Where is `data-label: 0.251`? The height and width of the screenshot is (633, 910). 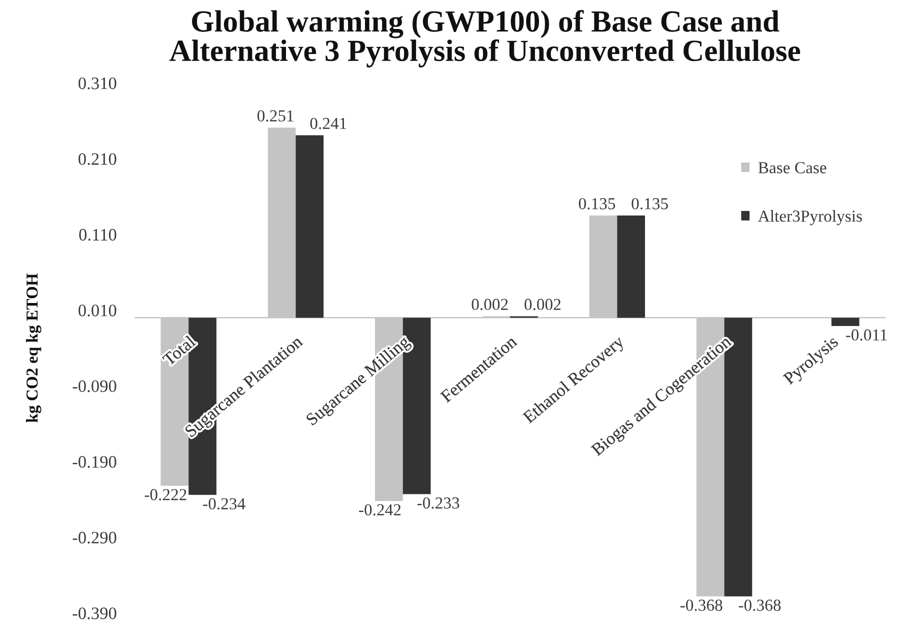 data-label: 0.251 is located at coordinates (275, 116).